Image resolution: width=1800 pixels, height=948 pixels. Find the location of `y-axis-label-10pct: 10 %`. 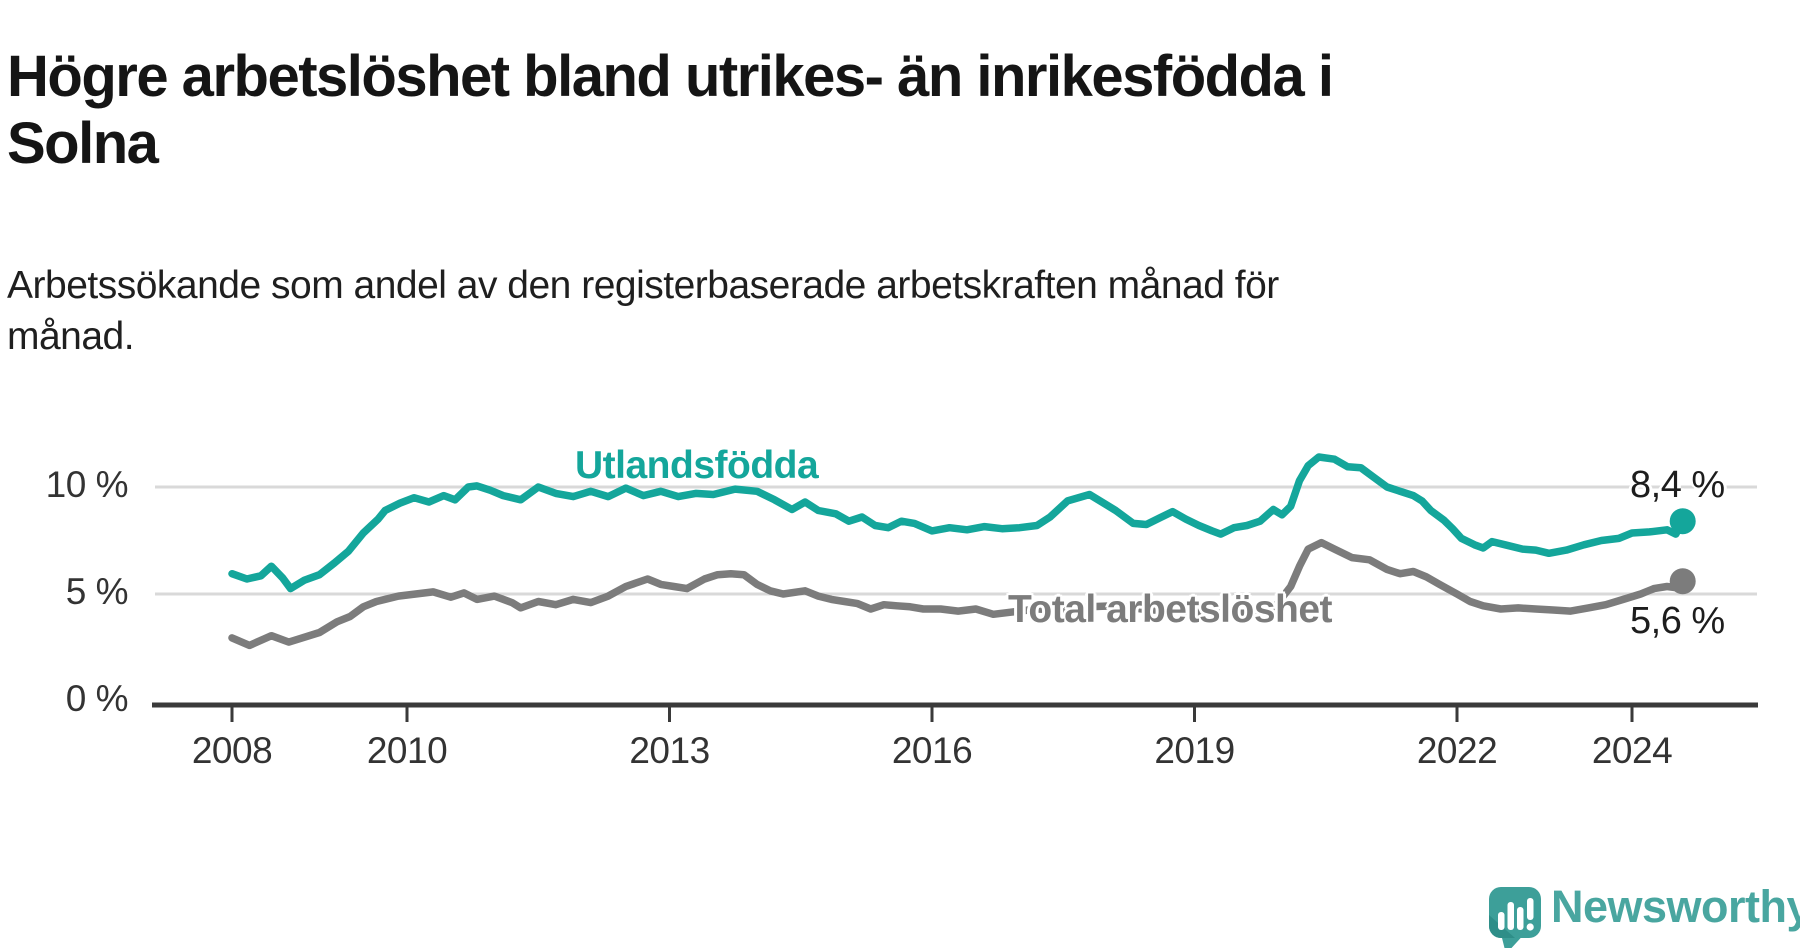

y-axis-label-10pct: 10 % is located at coordinates (87, 484).